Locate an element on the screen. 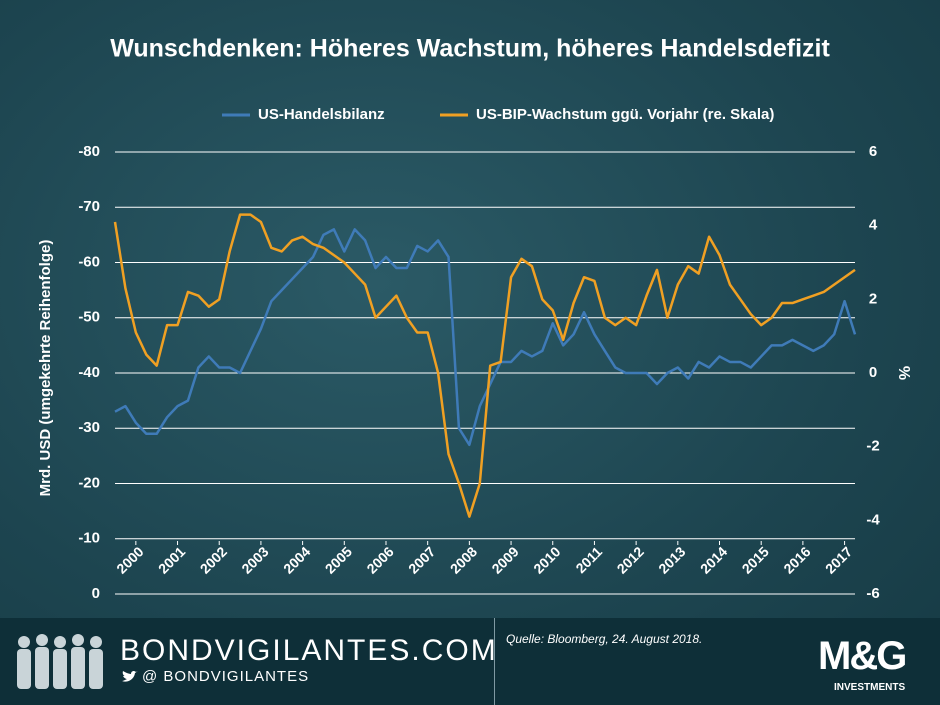 Image resolution: width=940 pixels, height=705 pixels. brand: BONDVIGILANTES.COM is located at coordinates (309, 650).